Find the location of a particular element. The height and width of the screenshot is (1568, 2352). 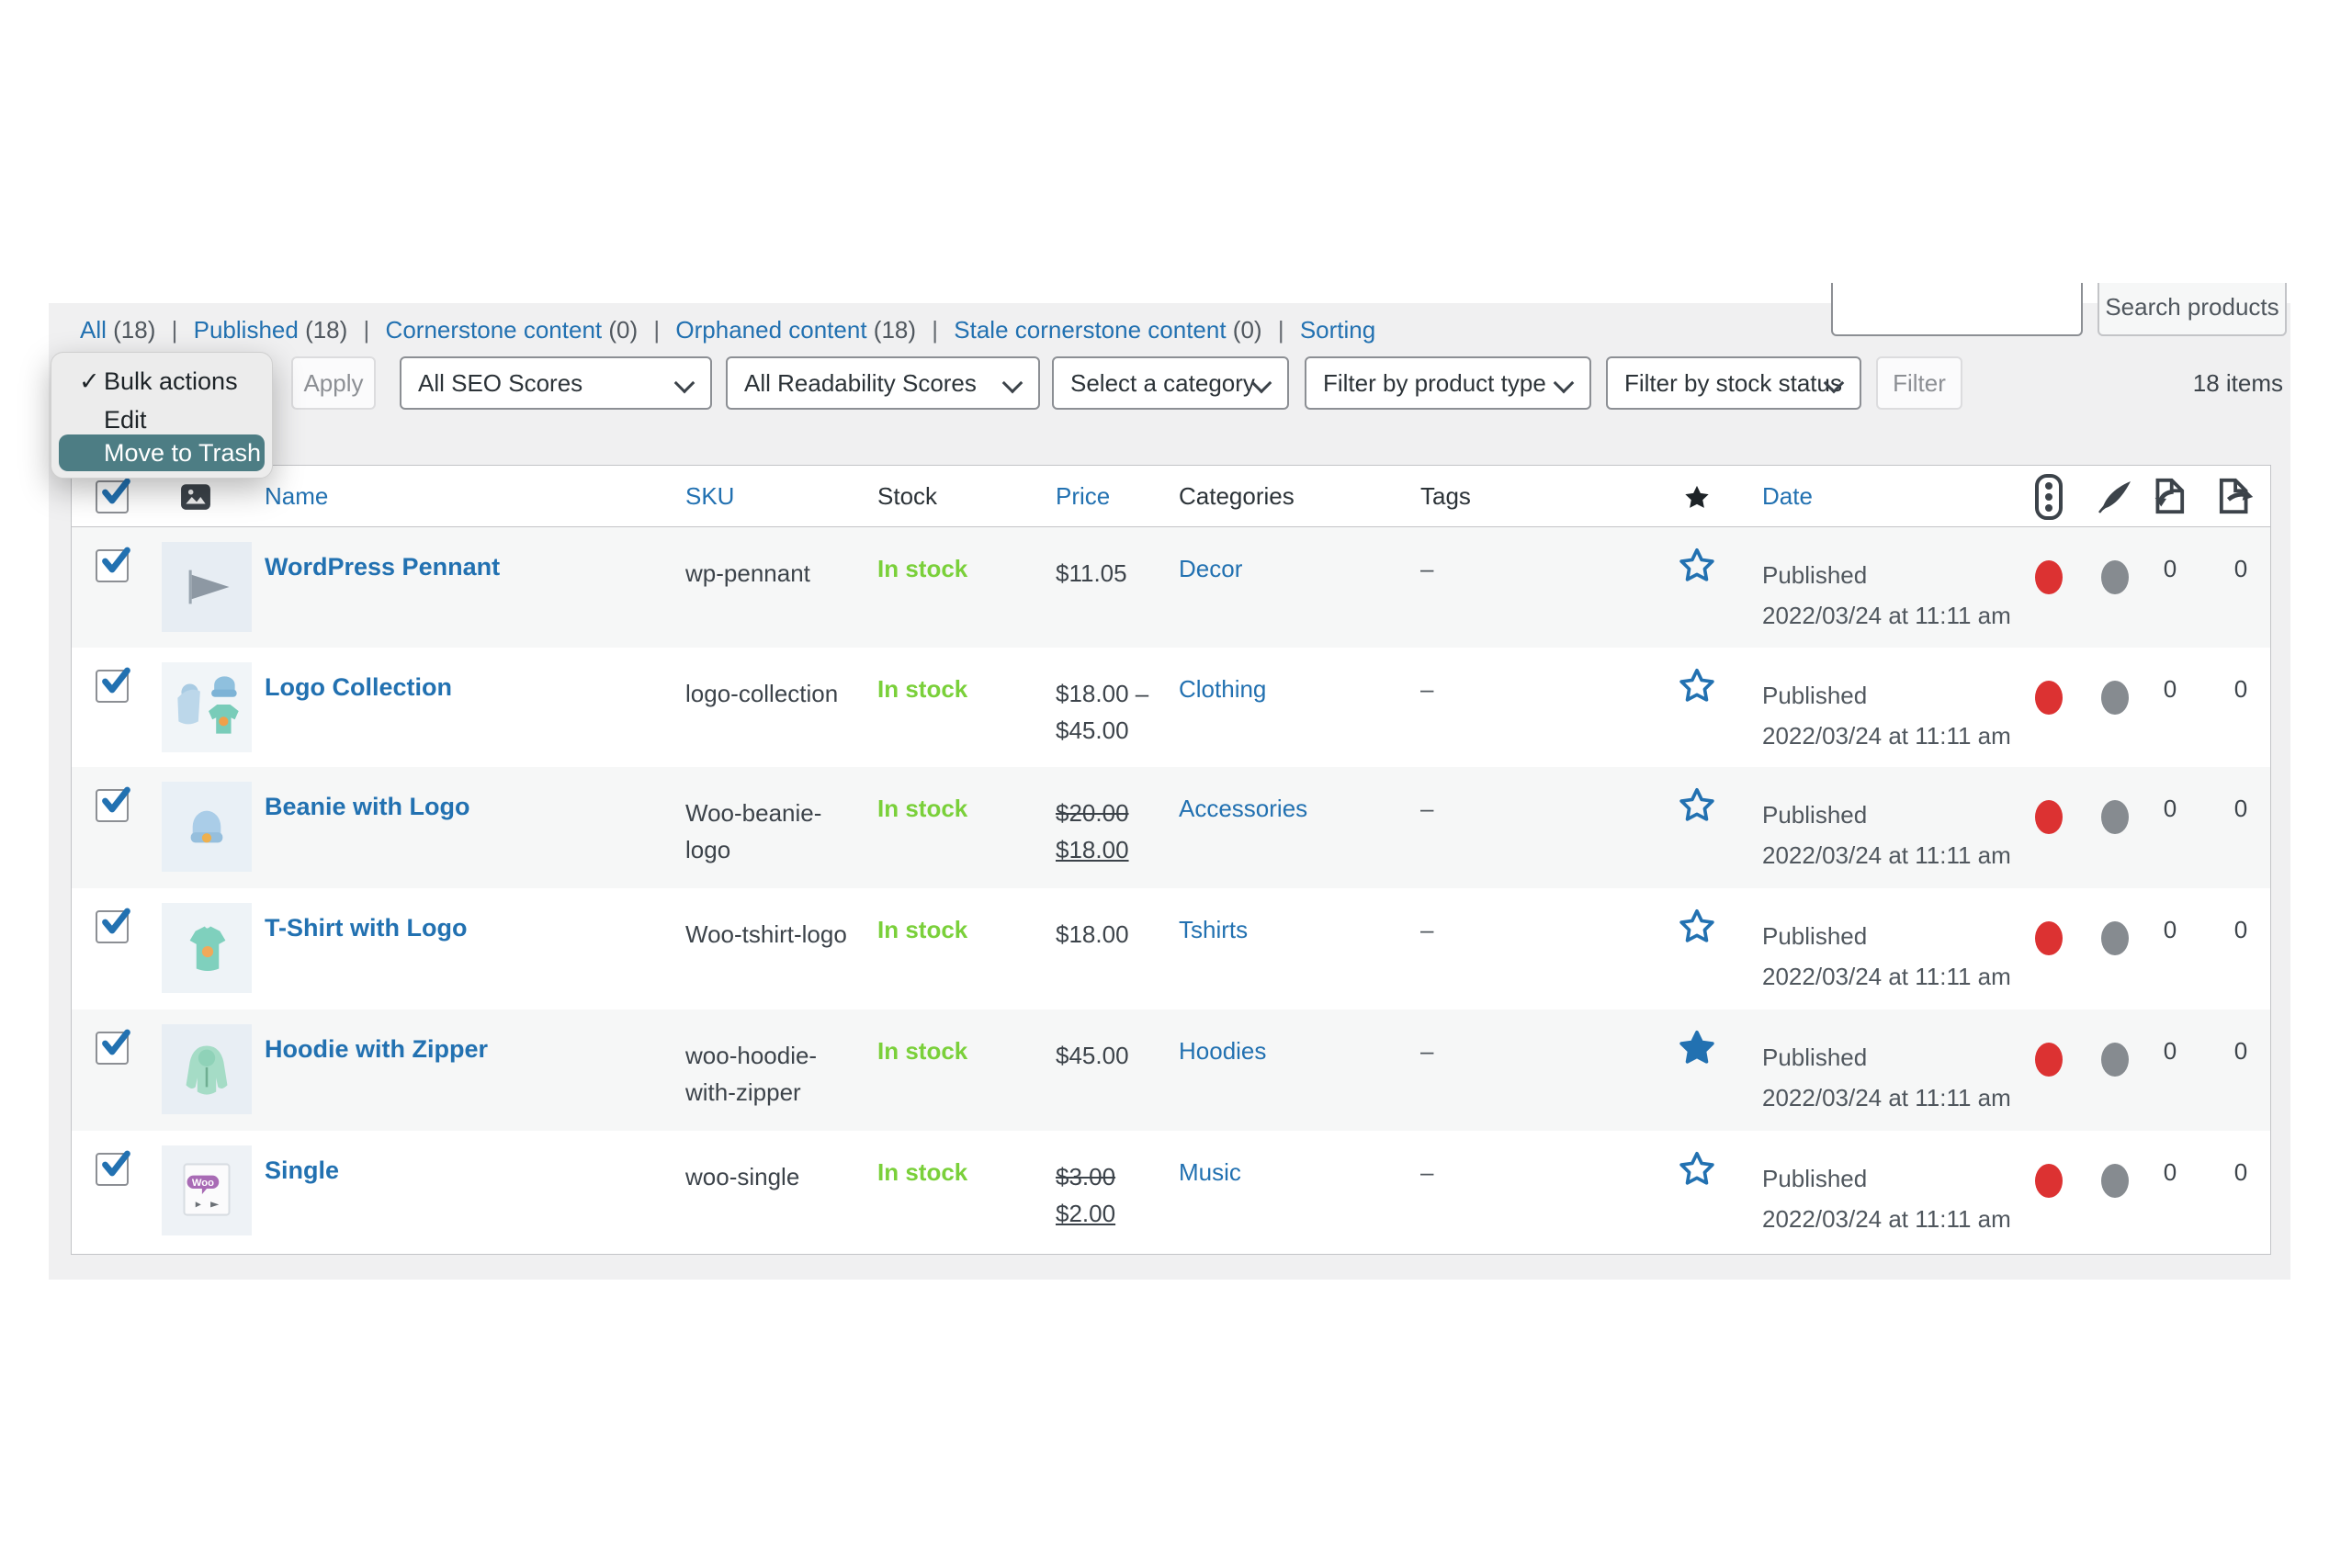

readability-score-column-icon is located at coordinates (2115, 498).